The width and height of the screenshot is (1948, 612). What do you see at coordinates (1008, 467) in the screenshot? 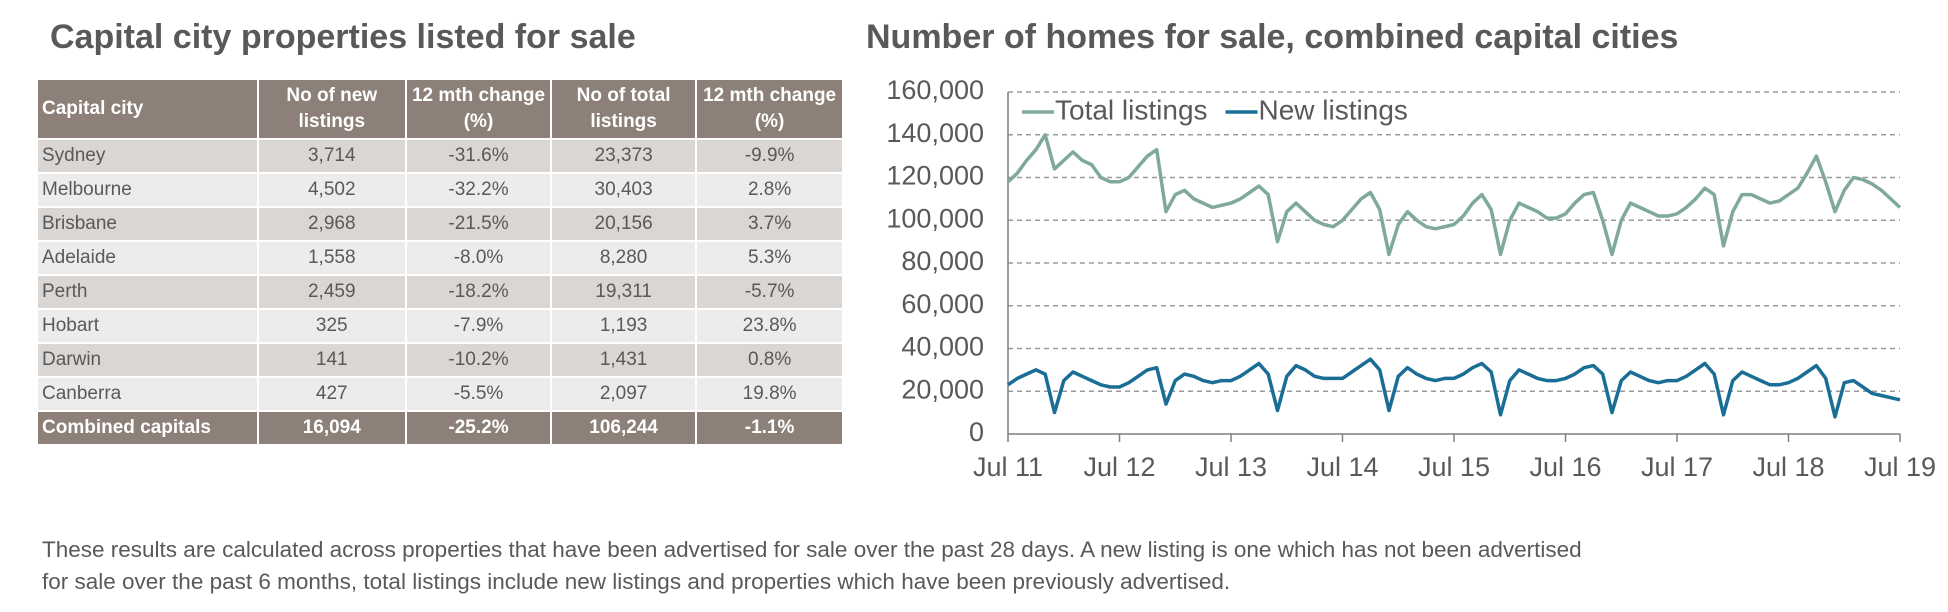
I see `x-tick-label: Jul 11` at bounding box center [1008, 467].